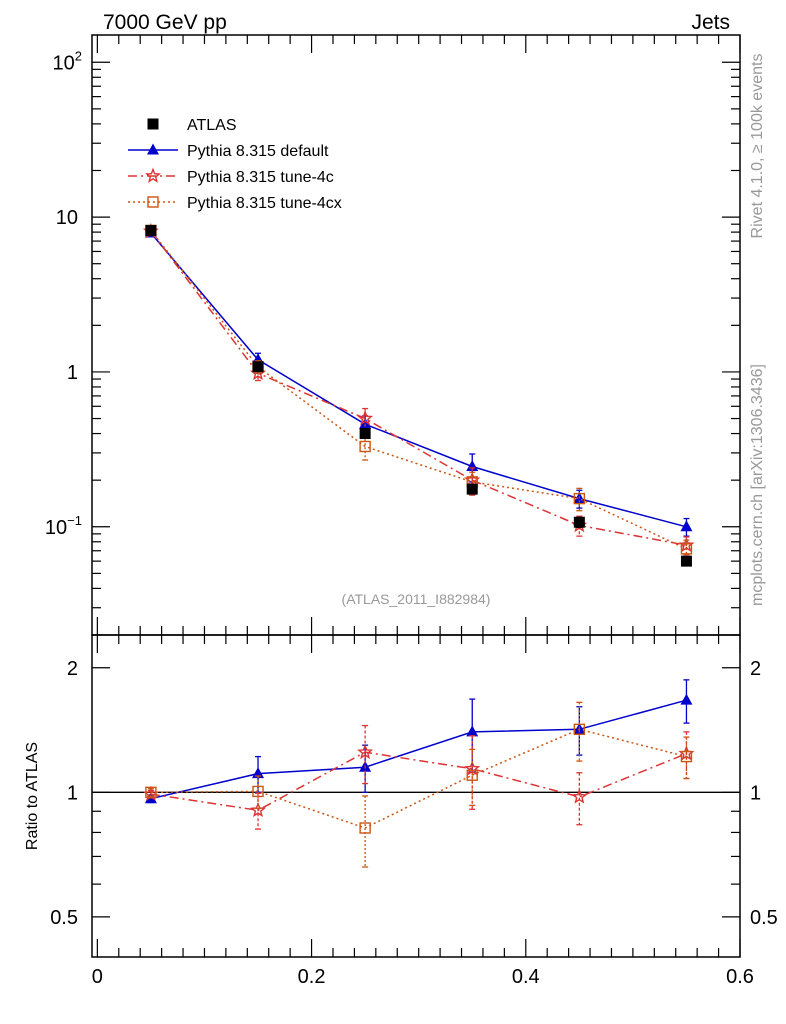 The width and height of the screenshot is (786, 1024). I want to click on legend-symbol-default, so click(153, 149).